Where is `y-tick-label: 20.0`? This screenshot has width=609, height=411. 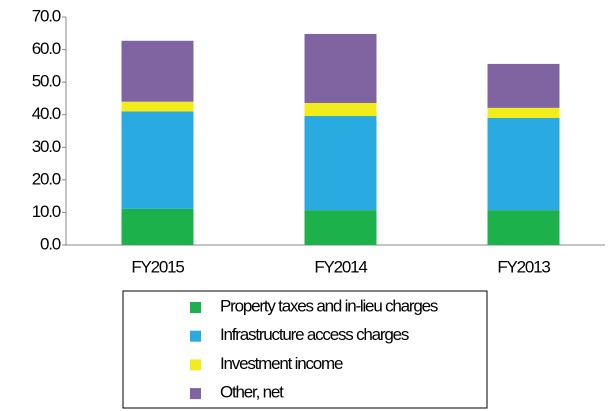
y-tick-label: 20.0 is located at coordinates (46, 178).